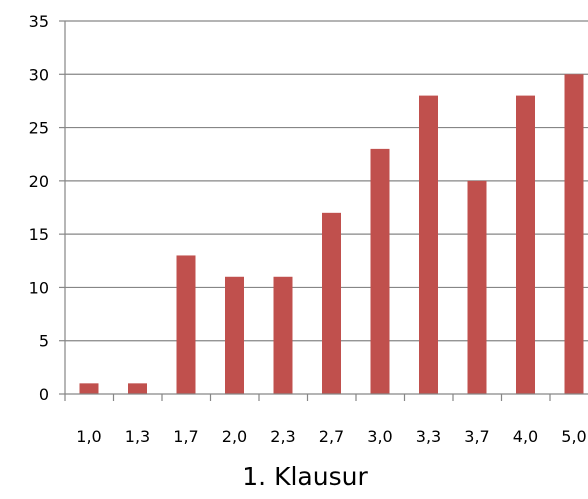 The image size is (588, 499). What do you see at coordinates (379, 436) in the screenshot?
I see `x-tick-label: 3,0` at bounding box center [379, 436].